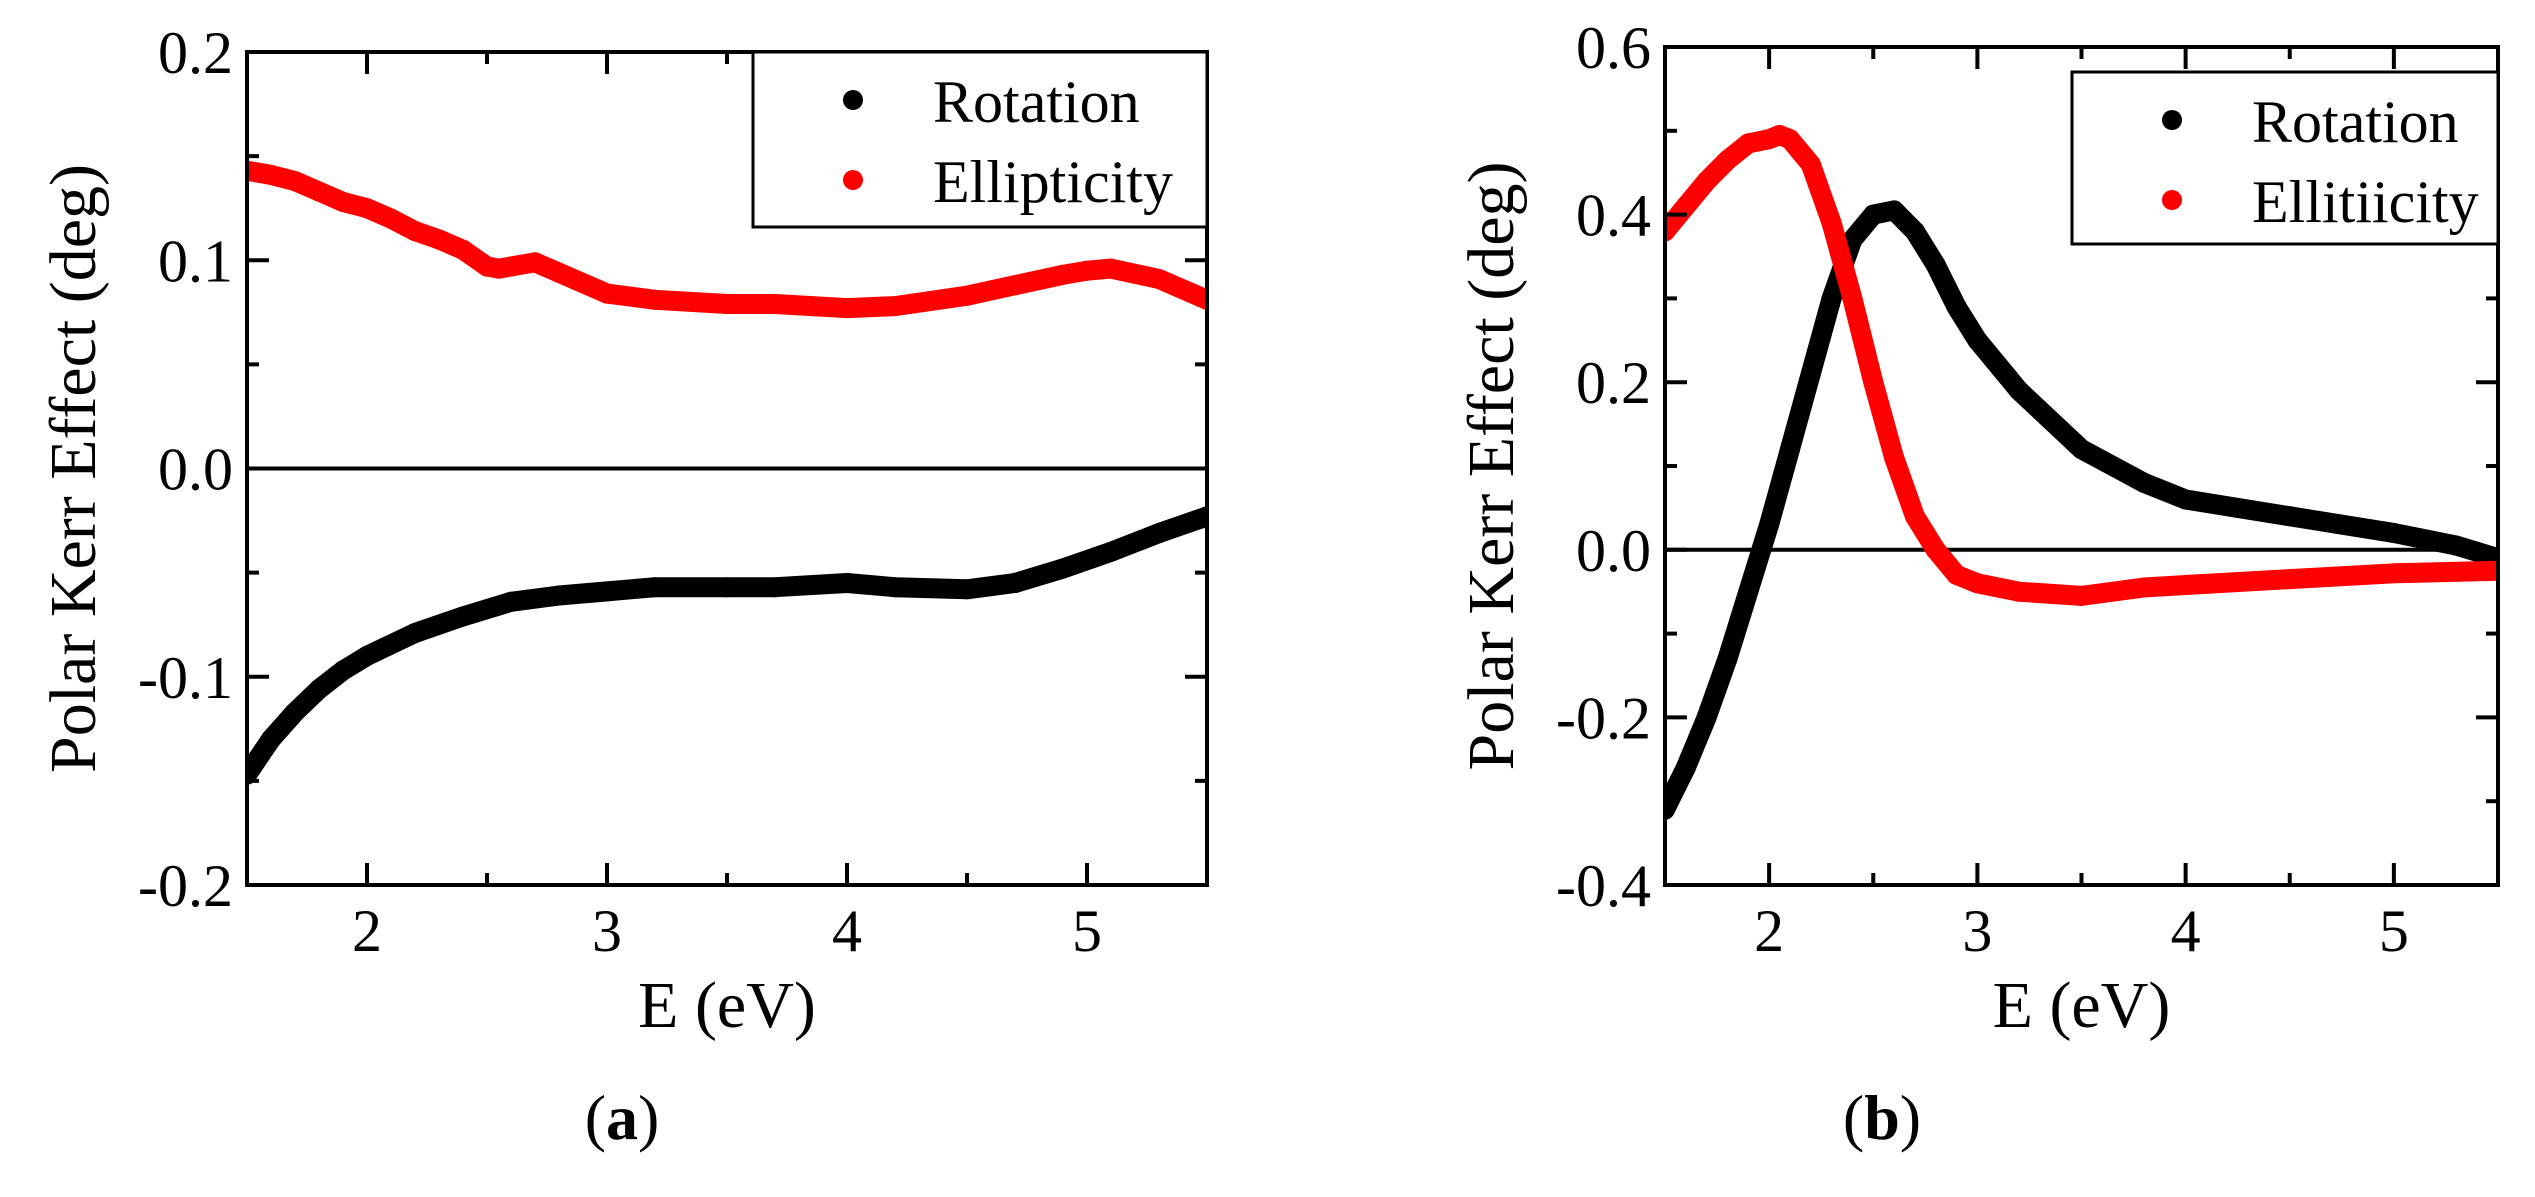  Describe the element at coordinates (1900, 1039) in the screenshot. I see `mask-bottom` at that location.